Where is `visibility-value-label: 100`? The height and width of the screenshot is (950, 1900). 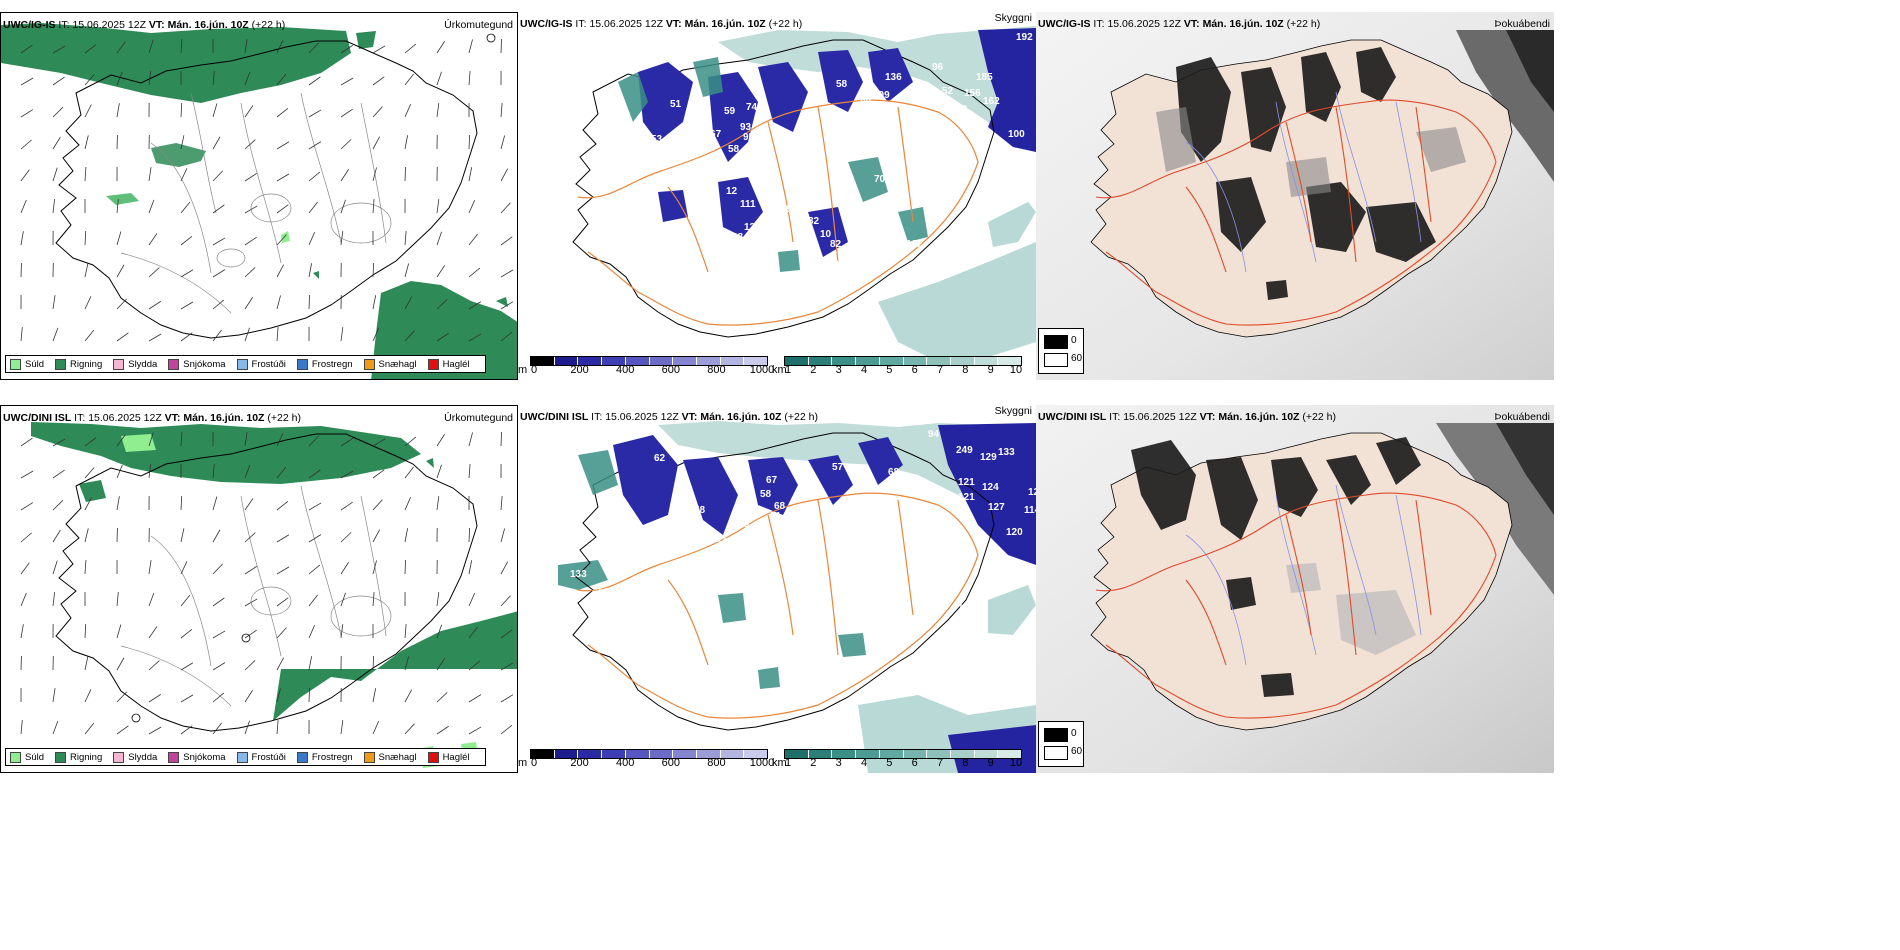
visibility-value-label: 100 is located at coordinates (606, 592).